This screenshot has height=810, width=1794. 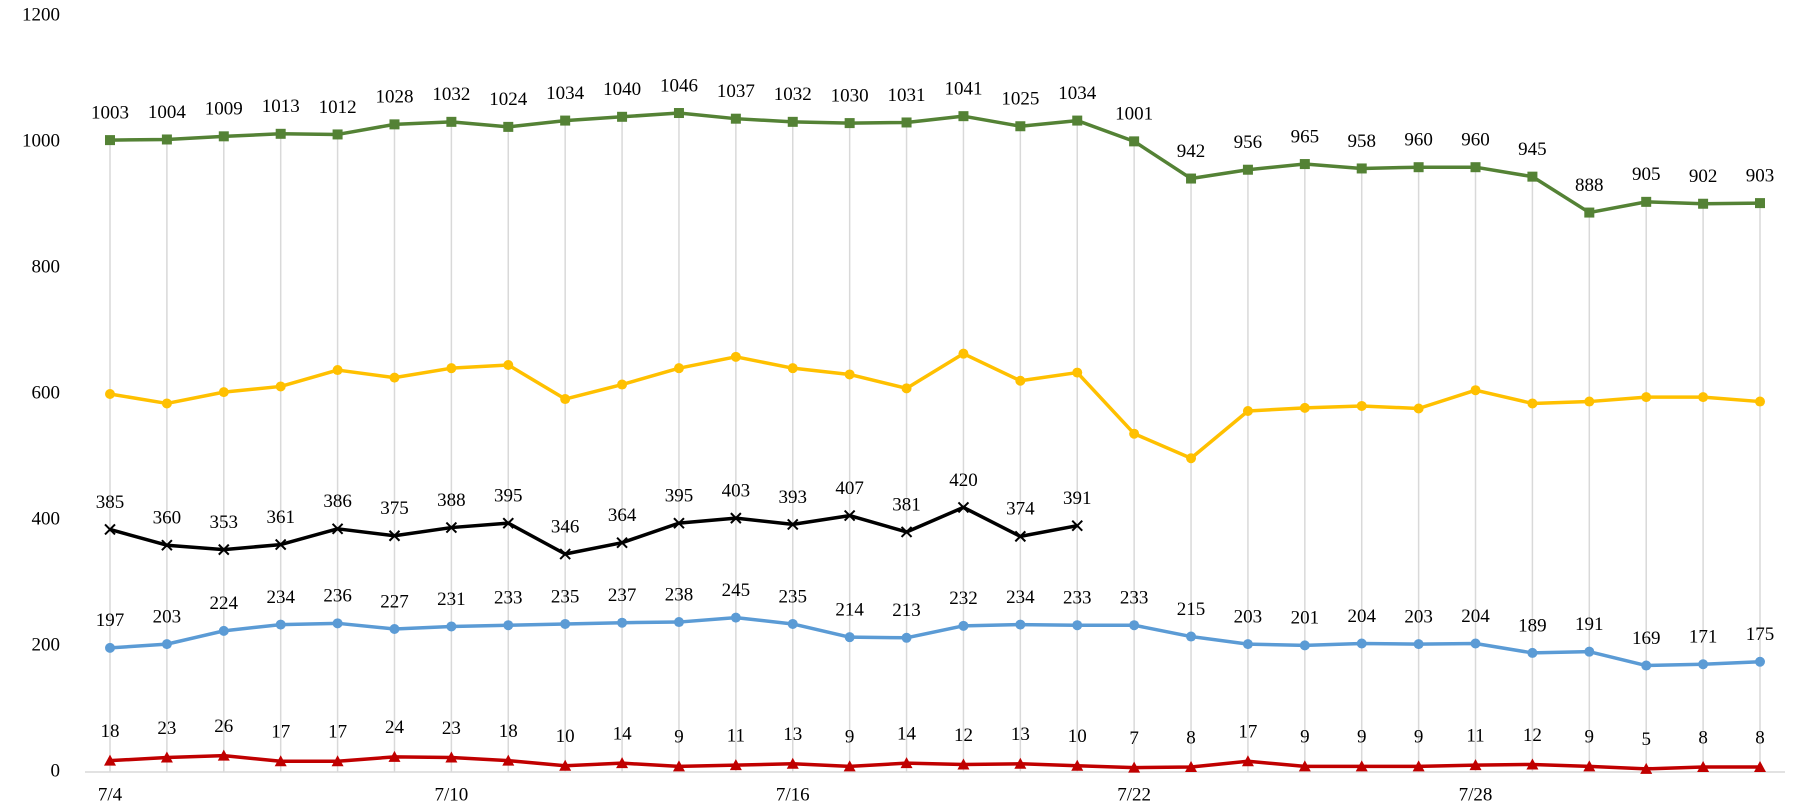 I want to click on data-label: 189, so click(x=1532, y=625).